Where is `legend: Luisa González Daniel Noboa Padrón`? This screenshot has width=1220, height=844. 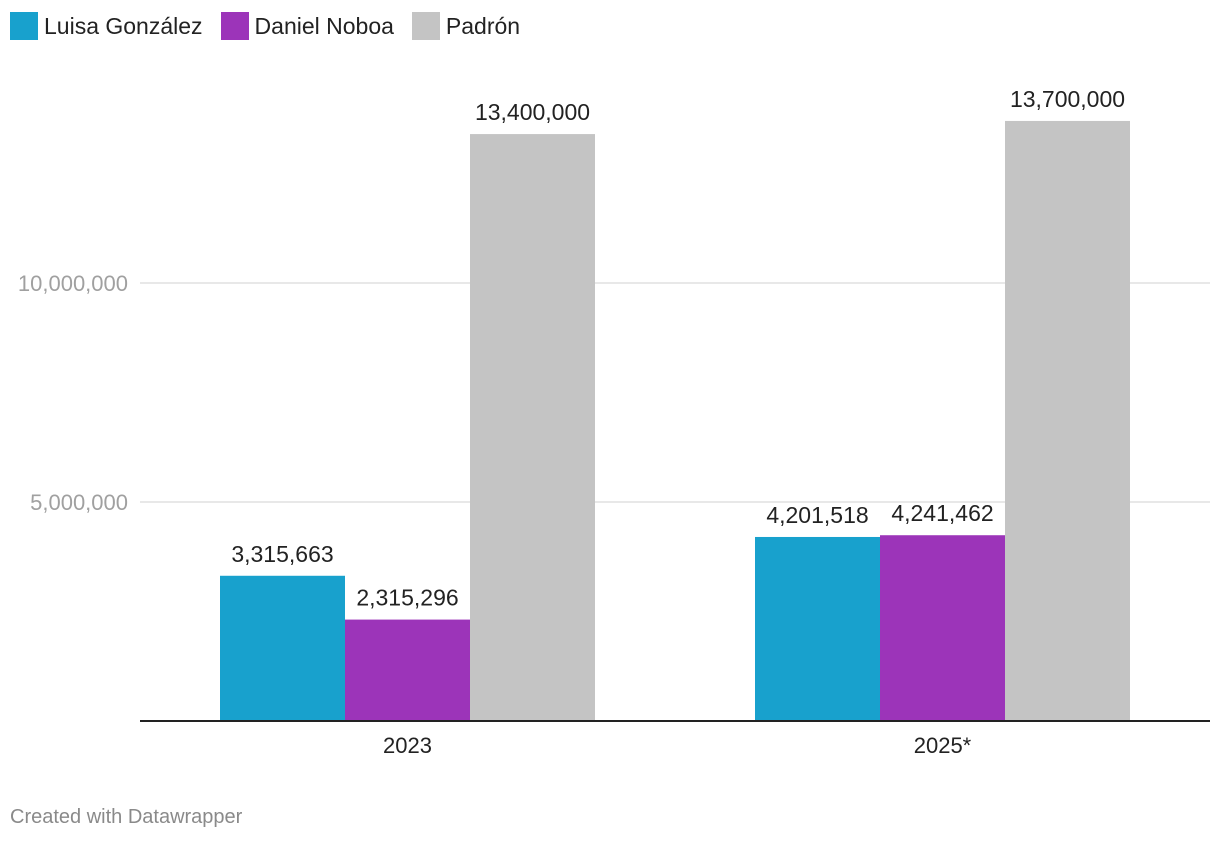
legend: Luisa González Daniel Noboa Padrón is located at coordinates (274, 26).